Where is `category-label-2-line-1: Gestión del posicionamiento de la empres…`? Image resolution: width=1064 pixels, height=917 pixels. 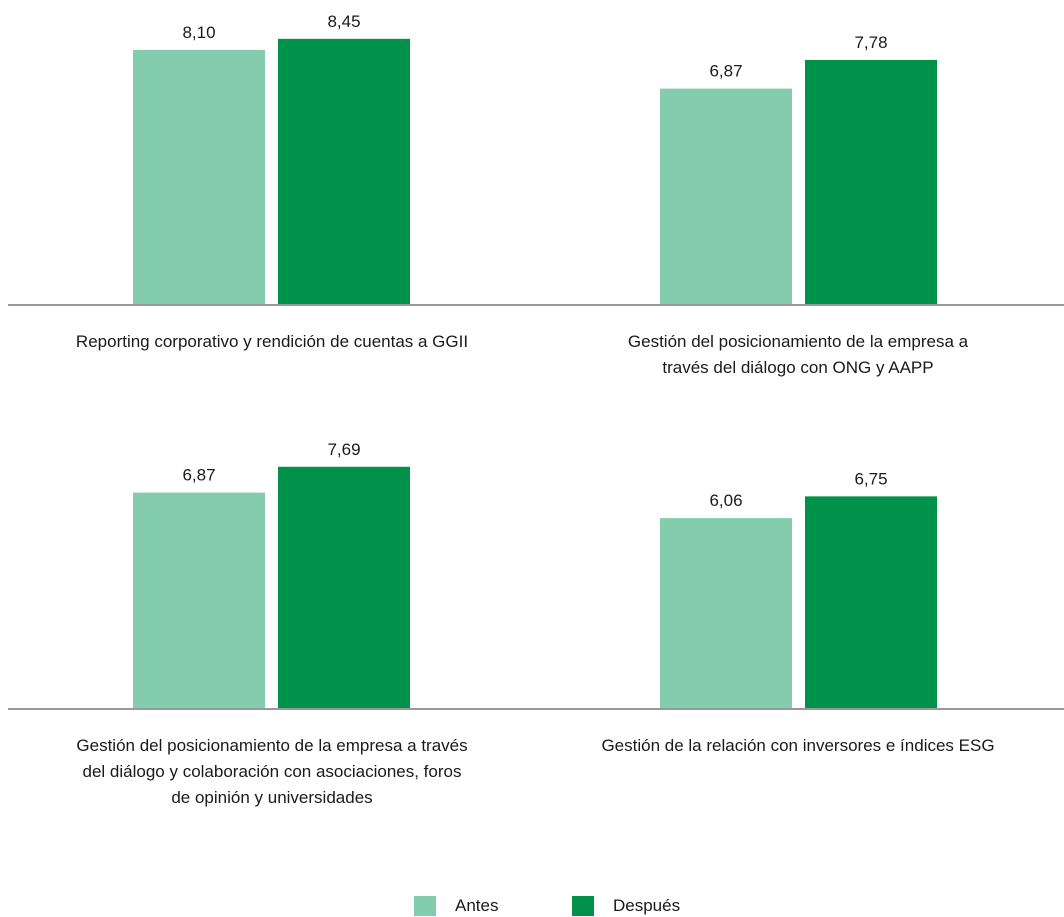
category-label-2-line-1: Gestión del posicionamiento de la empres… is located at coordinates (798, 341).